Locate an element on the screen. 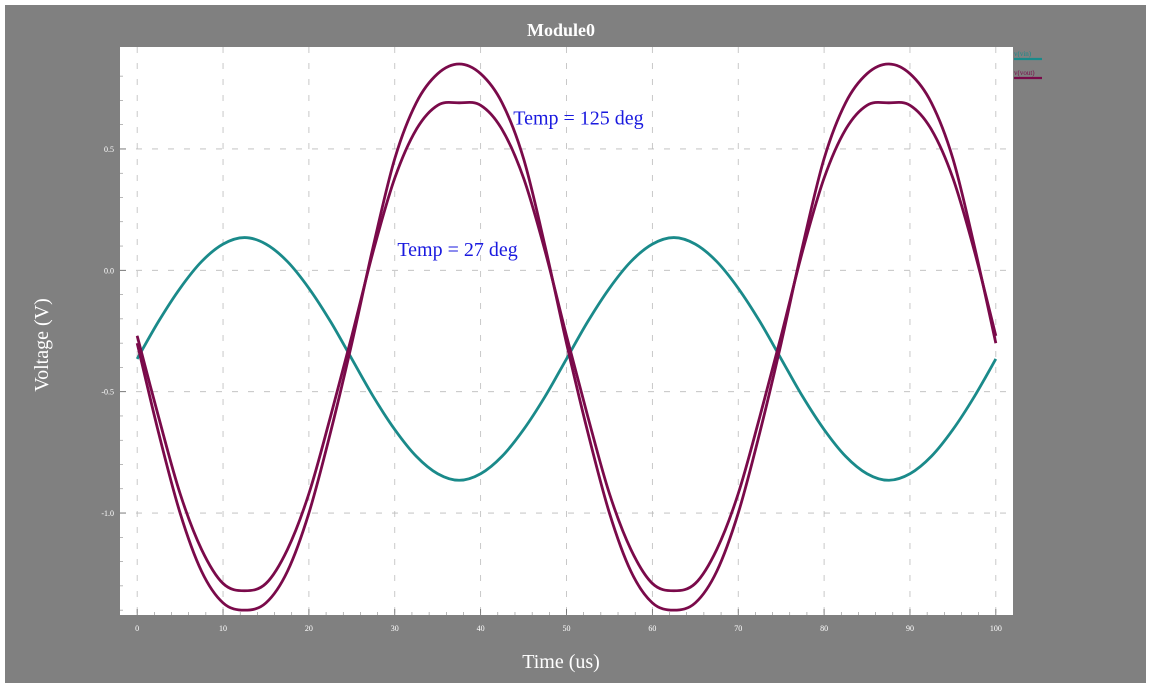  y-tick-label: 0.5 is located at coordinates (109, 149).